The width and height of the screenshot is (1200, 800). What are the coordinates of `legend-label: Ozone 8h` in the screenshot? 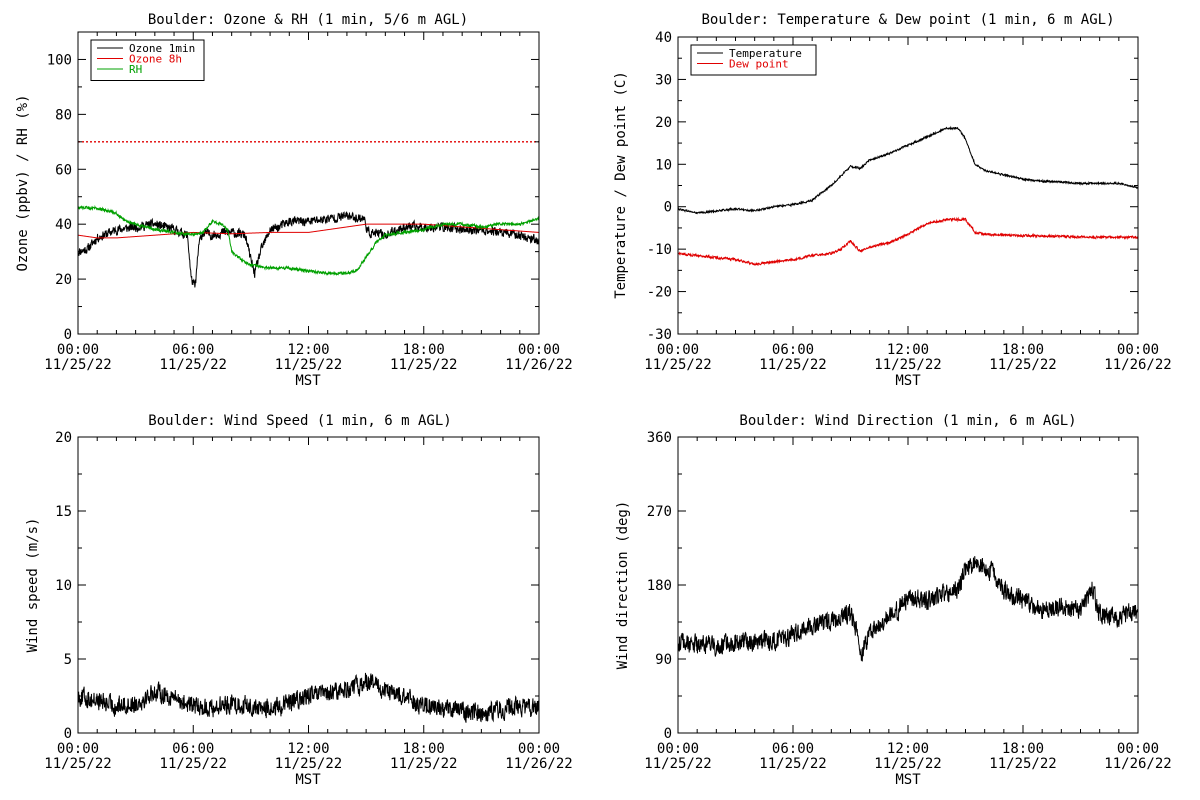 It's located at (155, 59).